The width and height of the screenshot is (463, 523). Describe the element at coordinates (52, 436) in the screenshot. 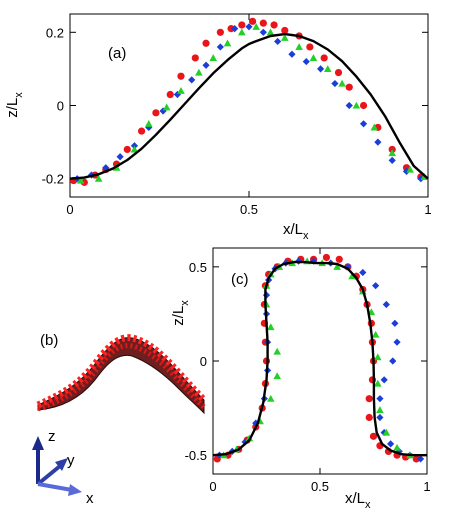

I see `z-axis-label: z` at that location.